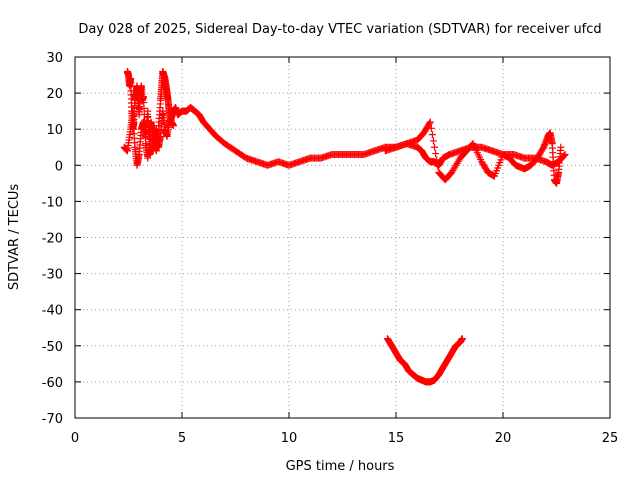  What do you see at coordinates (52, 311) in the screenshot?
I see `y-tick-label: -40` at bounding box center [52, 311].